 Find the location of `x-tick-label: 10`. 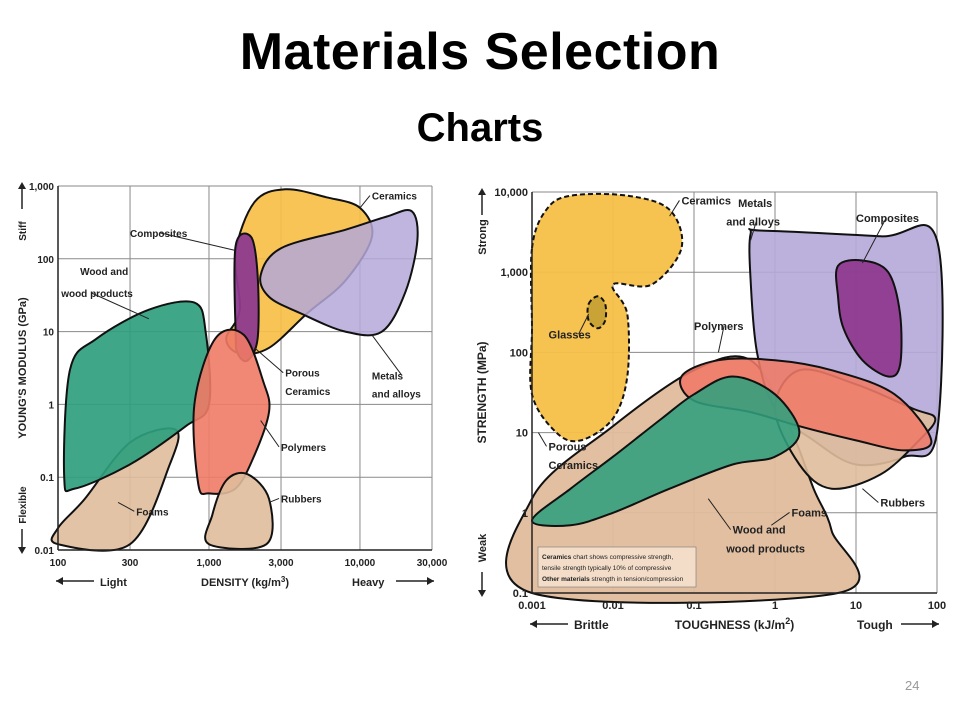

x-tick-label: 10 is located at coordinates (856, 606).